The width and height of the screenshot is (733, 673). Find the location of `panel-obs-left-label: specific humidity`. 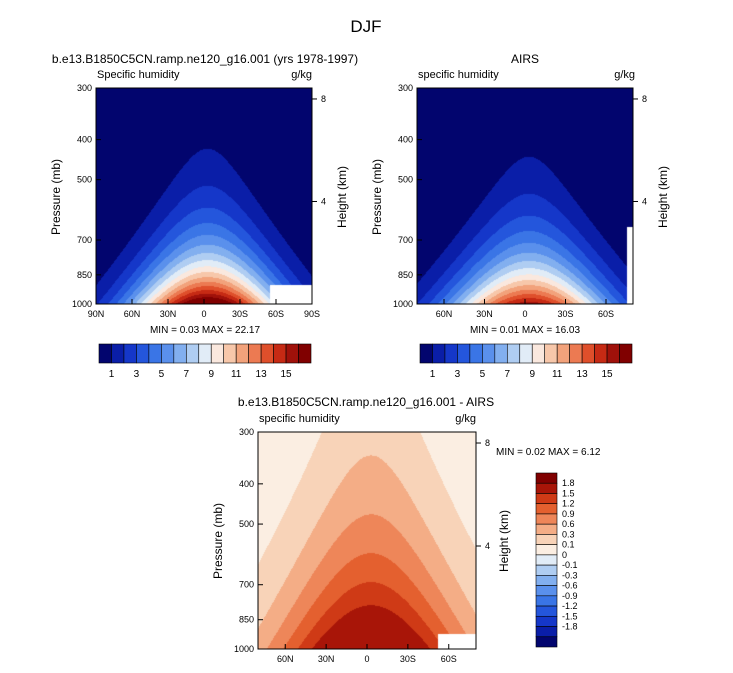

panel-obs-left-label: specific humidity is located at coordinates (458, 75).